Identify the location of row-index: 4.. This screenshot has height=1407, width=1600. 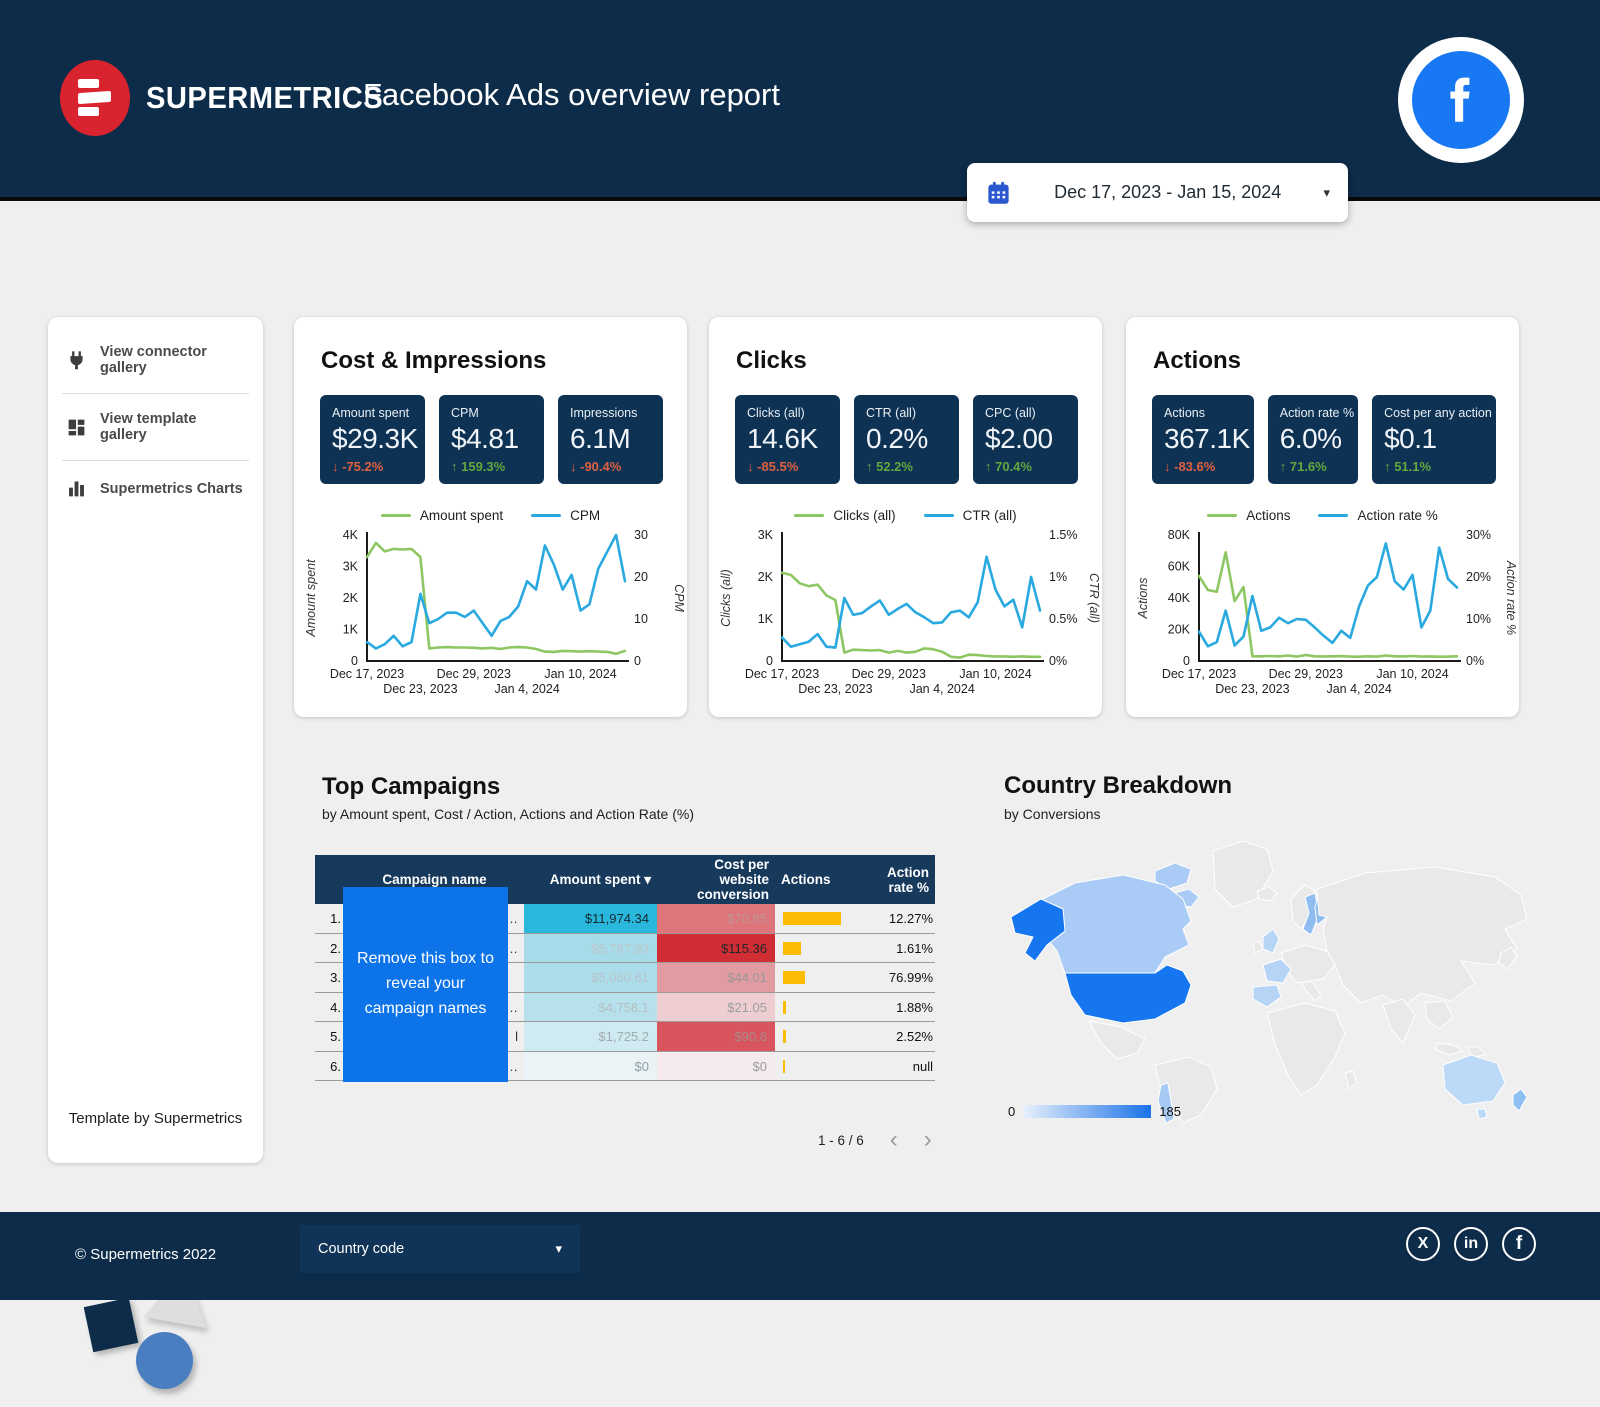
(335, 1007).